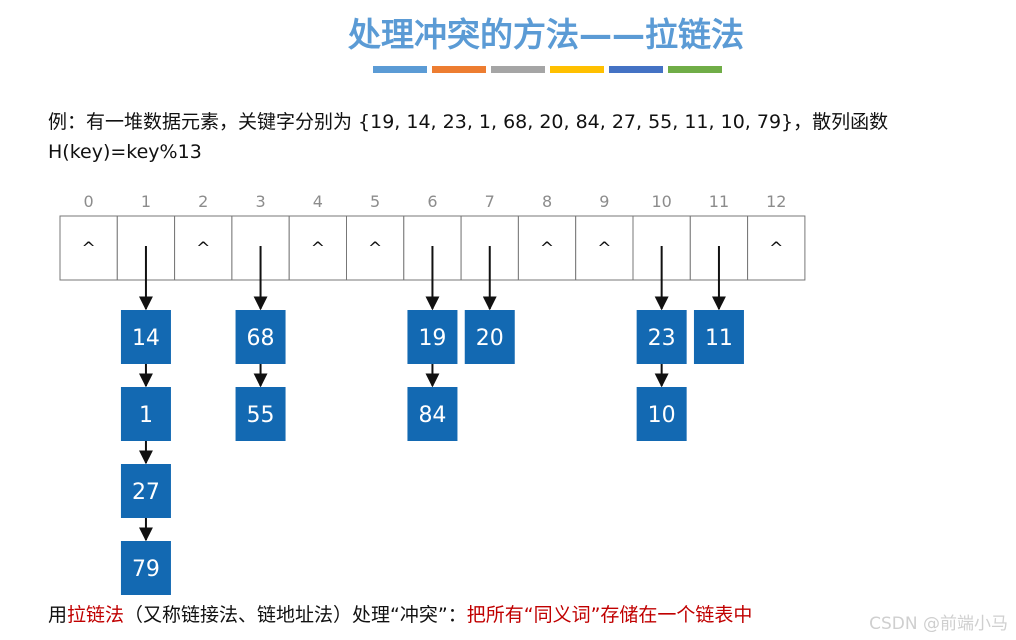 Image resolution: width=1016 pixels, height=640 pixels. Describe the element at coordinates (203, 201) in the screenshot. I see `slot-index-label: 2` at that location.